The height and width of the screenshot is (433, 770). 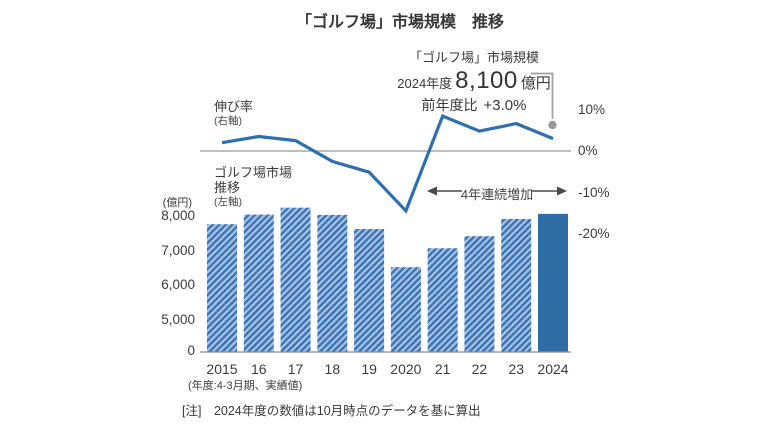 I want to click on left-axis-tick: 8,000, so click(x=178, y=216).